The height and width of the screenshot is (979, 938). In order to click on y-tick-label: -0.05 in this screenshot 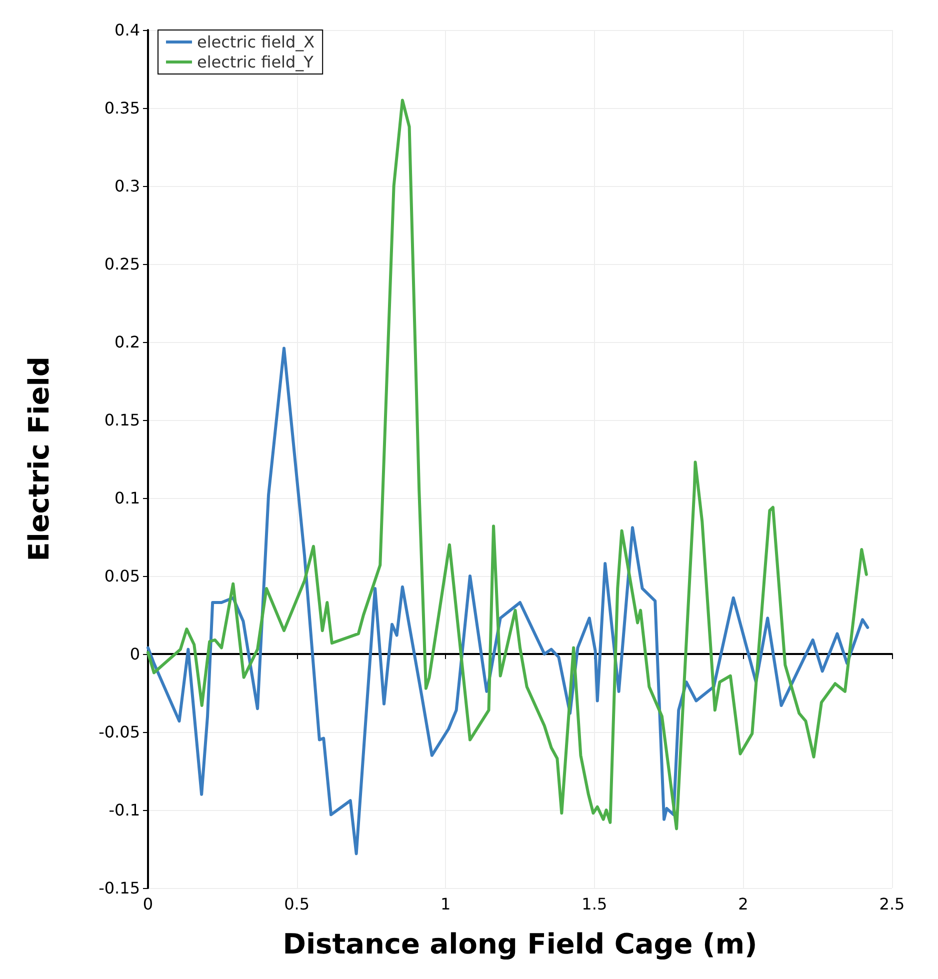, I will do `click(119, 732)`.